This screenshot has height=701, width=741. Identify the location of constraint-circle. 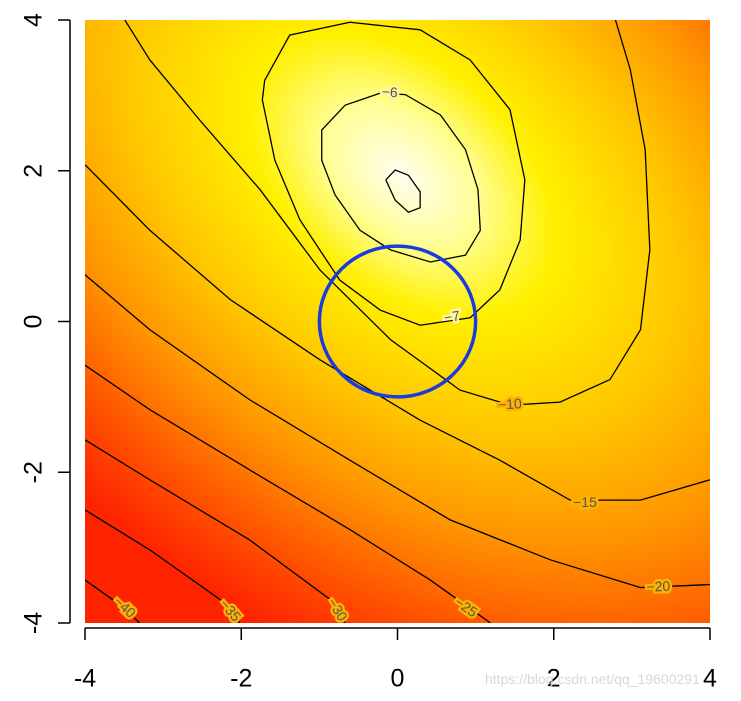
(397, 321).